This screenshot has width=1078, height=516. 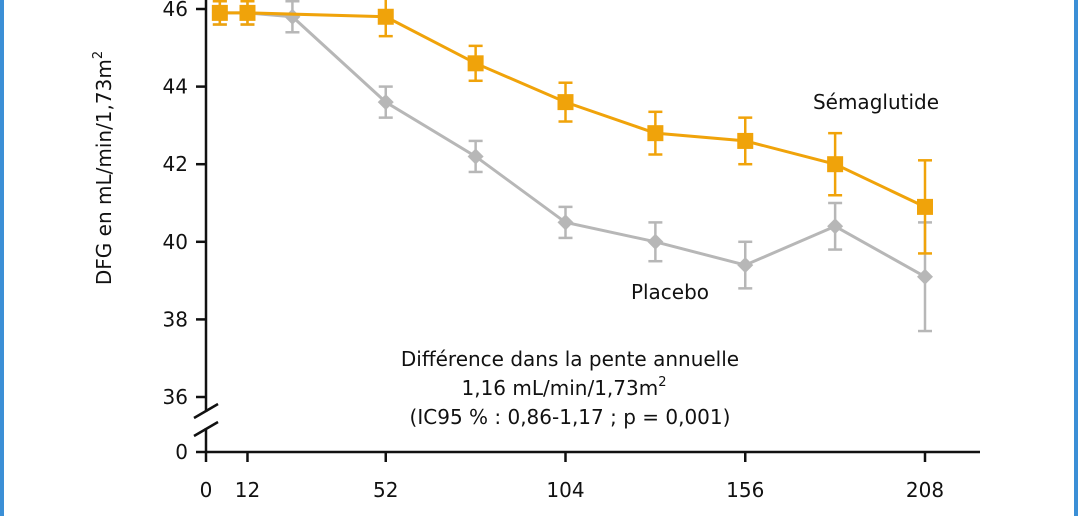 I want to click on annotation-line-2: 1,16 mL/min/1,73m2, so click(x=564, y=387).